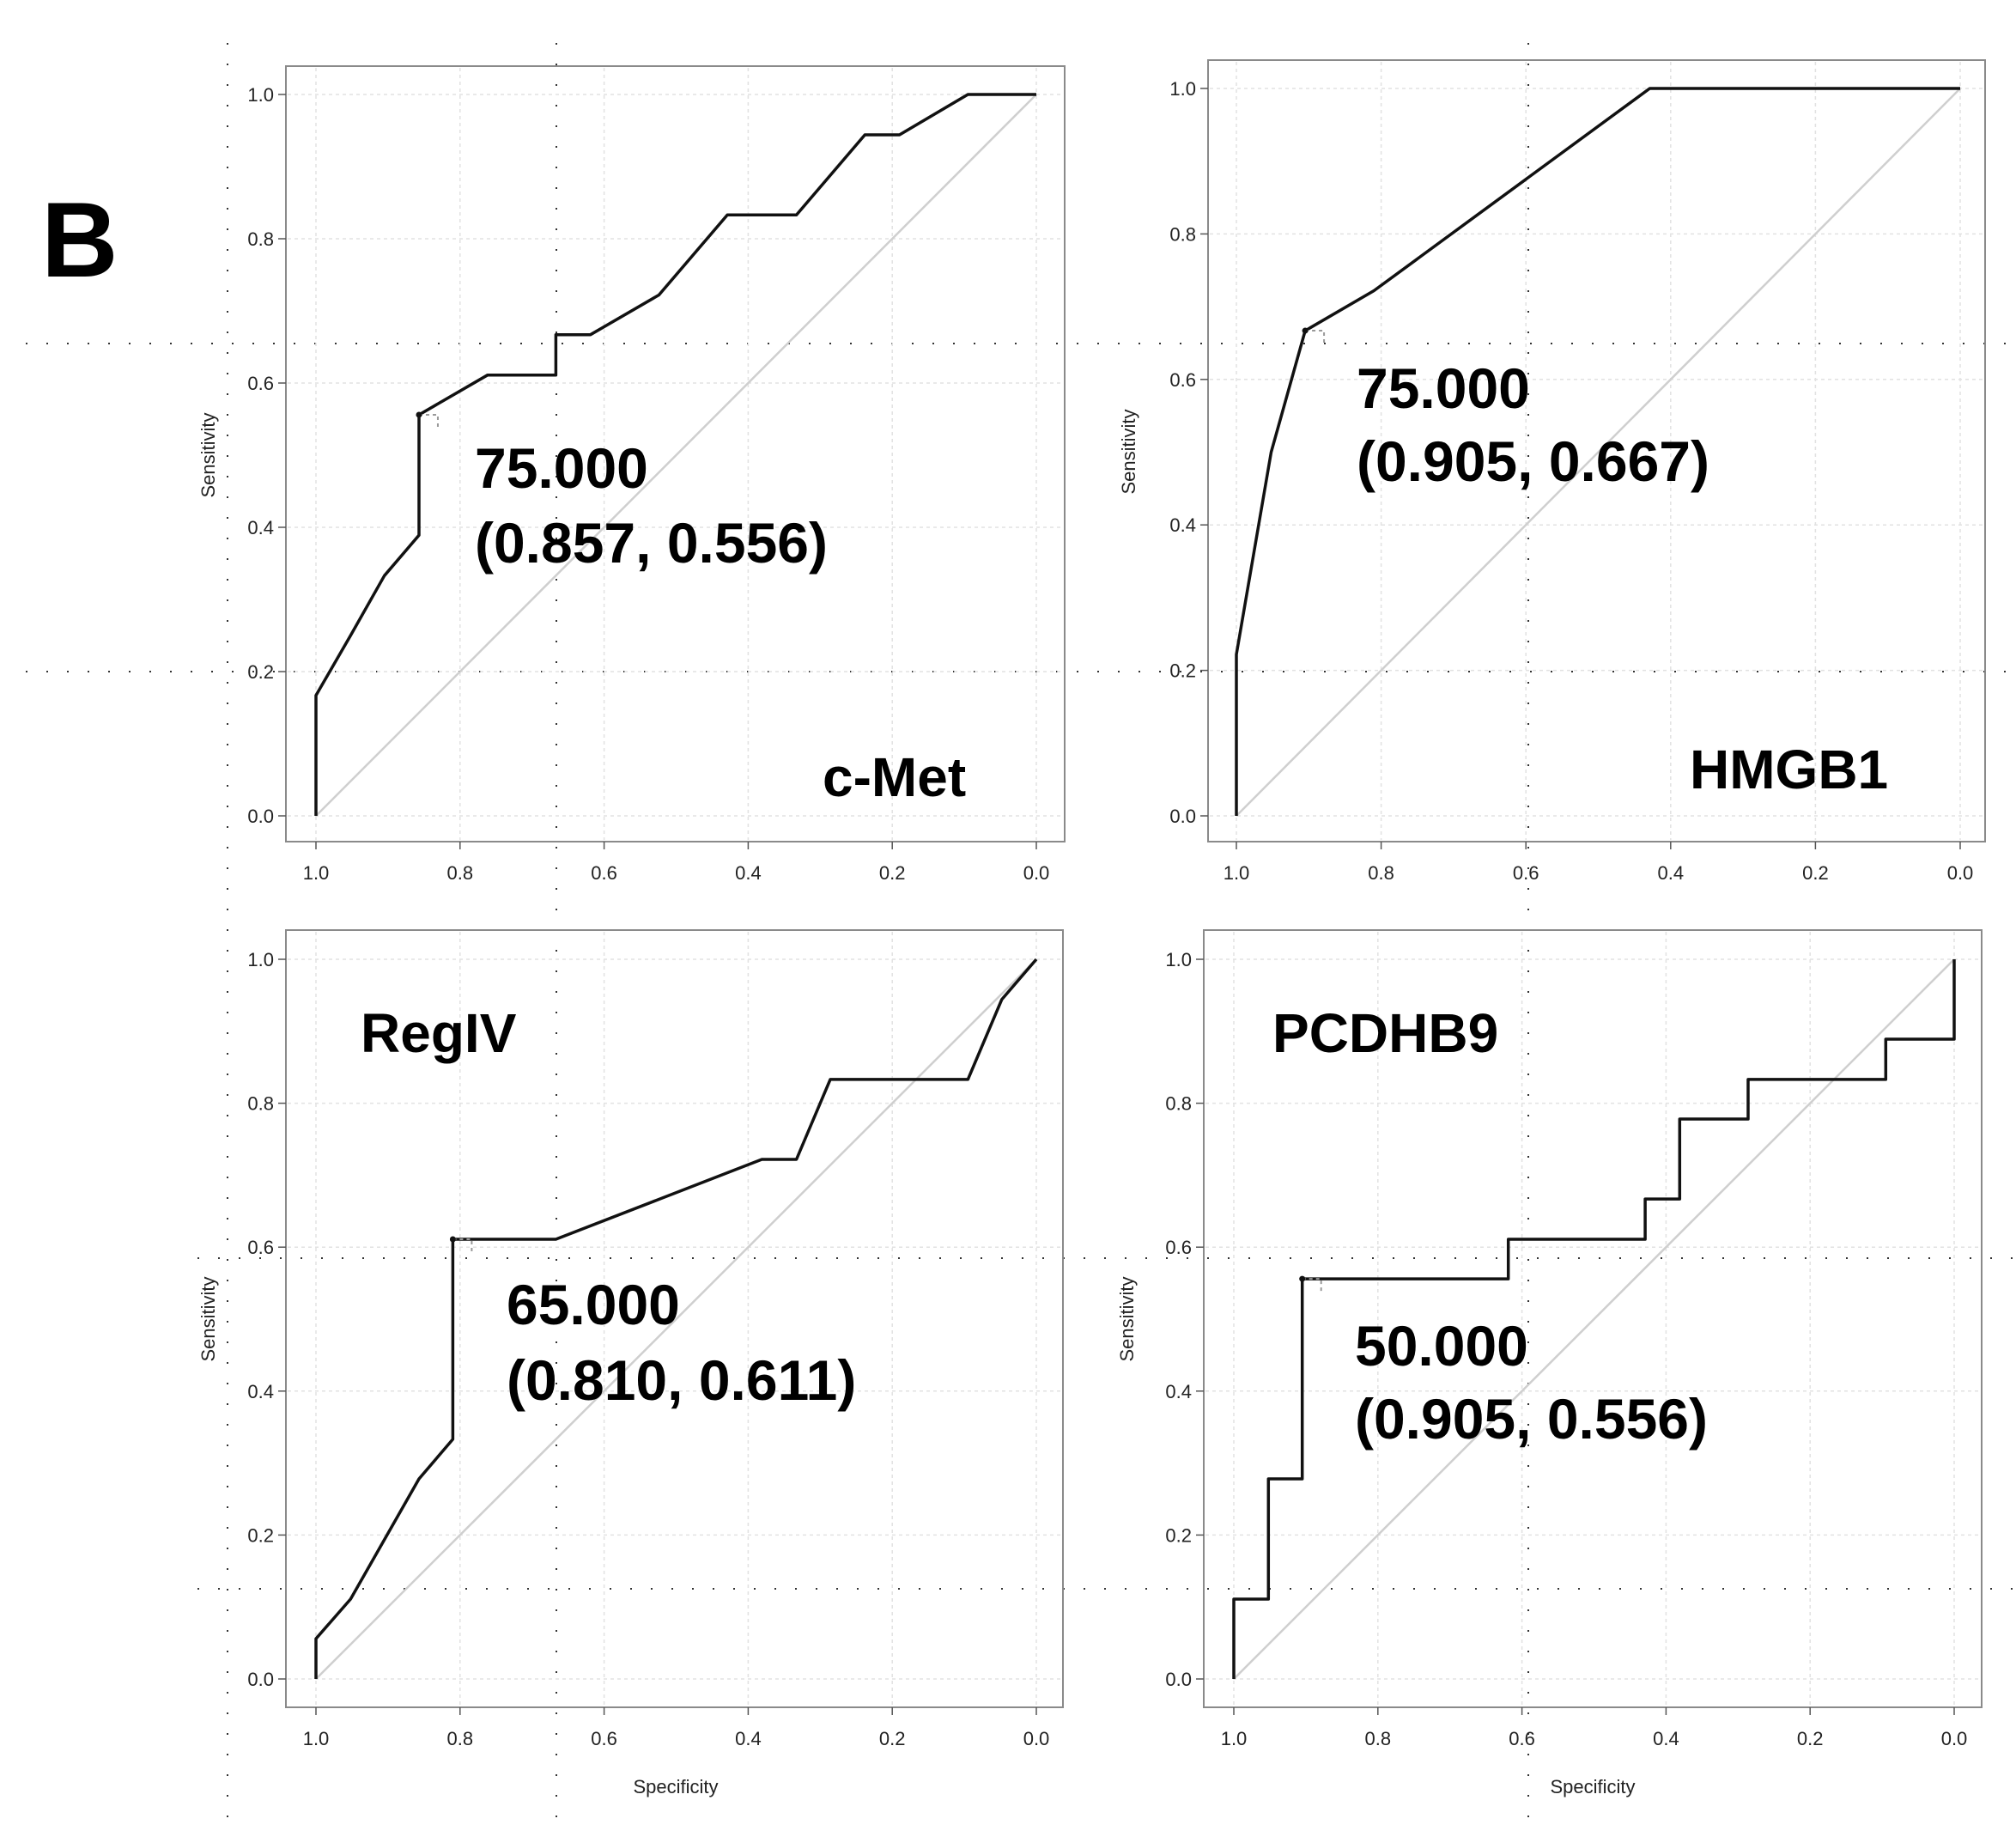 The image size is (2016, 1843). What do you see at coordinates (1789, 769) in the screenshot?
I see `marker-label: HMGB1` at bounding box center [1789, 769].